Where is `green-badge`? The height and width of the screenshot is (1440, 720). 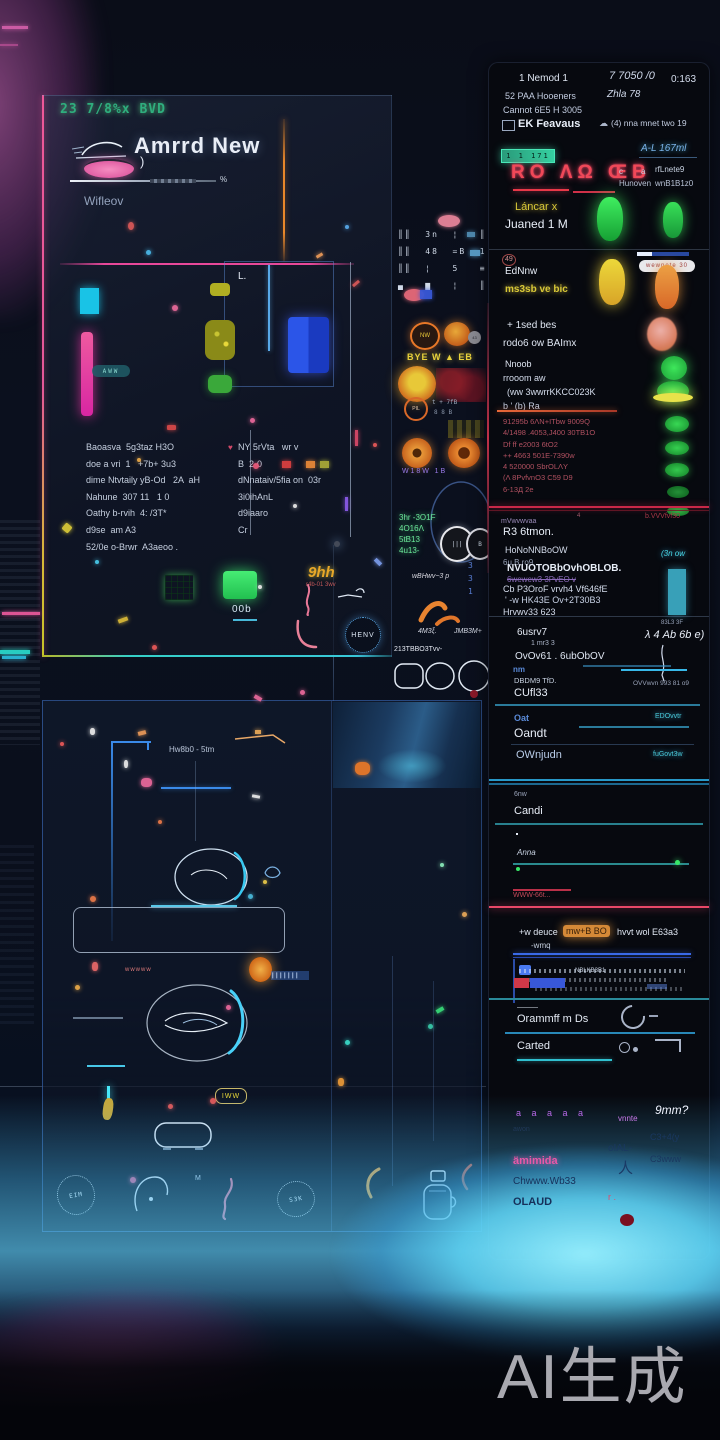
green-badge is located at coordinates (240, 585).